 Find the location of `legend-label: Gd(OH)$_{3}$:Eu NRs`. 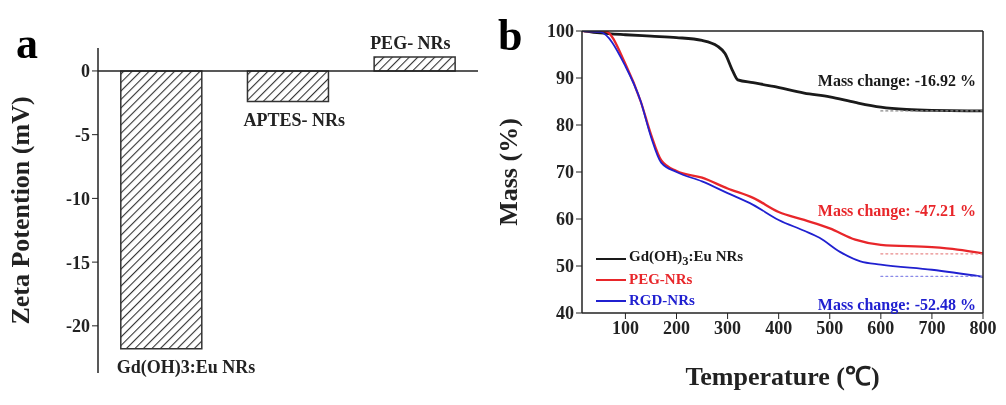

legend-label: Gd(OH)$_{3}$:Eu NRs is located at coordinates (686, 258).